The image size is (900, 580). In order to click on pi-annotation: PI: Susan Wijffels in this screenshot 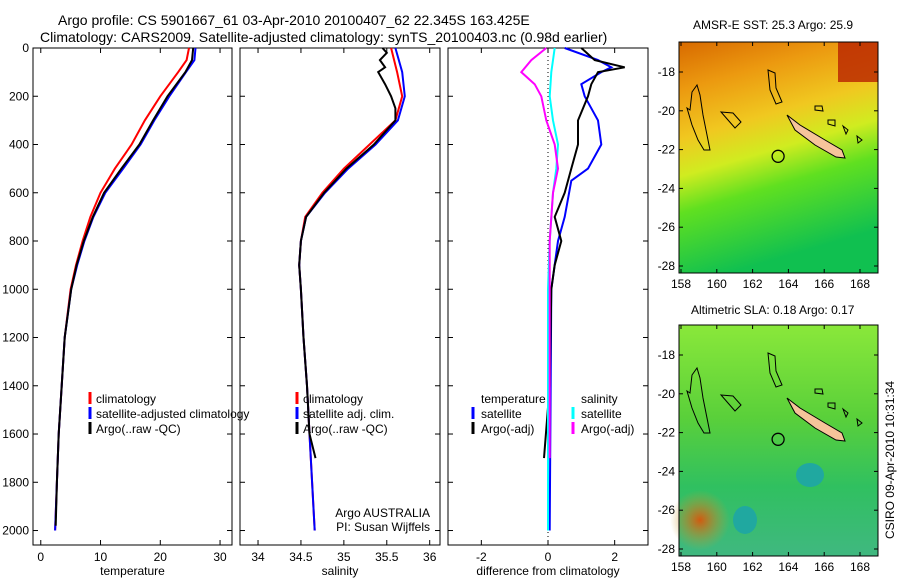, I will do `click(383, 527)`.